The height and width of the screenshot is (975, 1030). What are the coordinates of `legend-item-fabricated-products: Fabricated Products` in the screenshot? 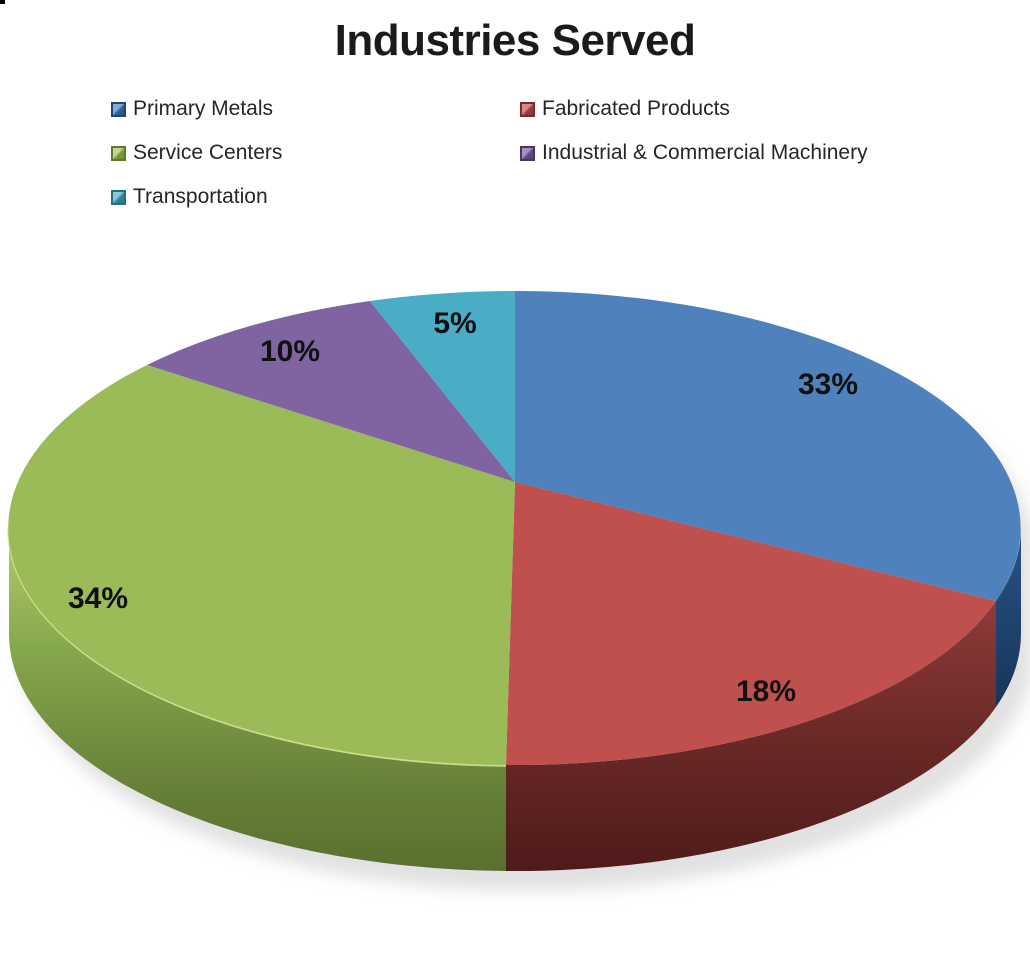 It's located at (625, 109).